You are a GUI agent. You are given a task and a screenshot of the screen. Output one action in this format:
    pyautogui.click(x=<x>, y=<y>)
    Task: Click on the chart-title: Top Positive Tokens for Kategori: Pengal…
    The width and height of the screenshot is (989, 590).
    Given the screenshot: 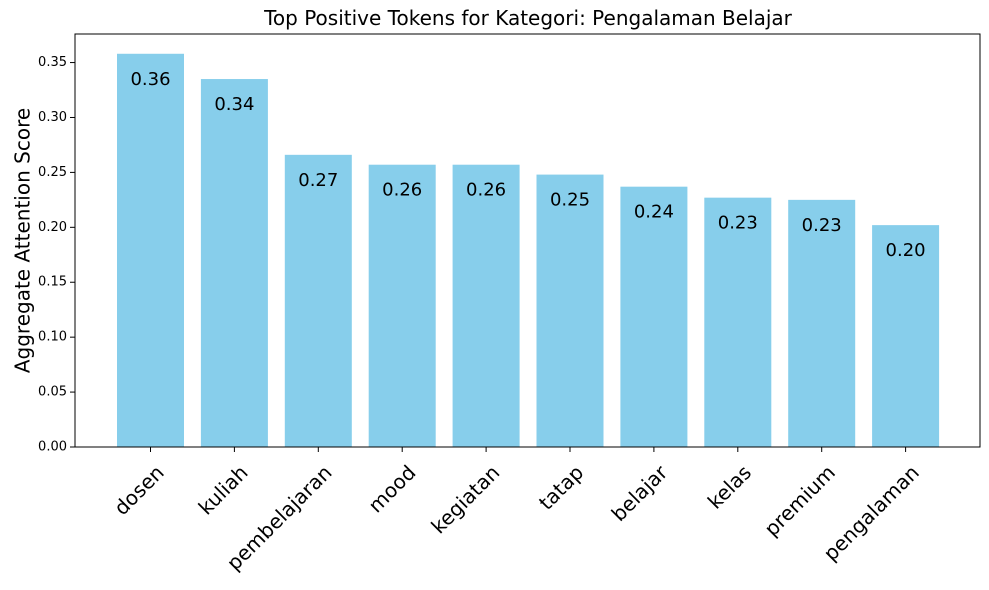 What is the action you would take?
    pyautogui.click(x=528, y=18)
    